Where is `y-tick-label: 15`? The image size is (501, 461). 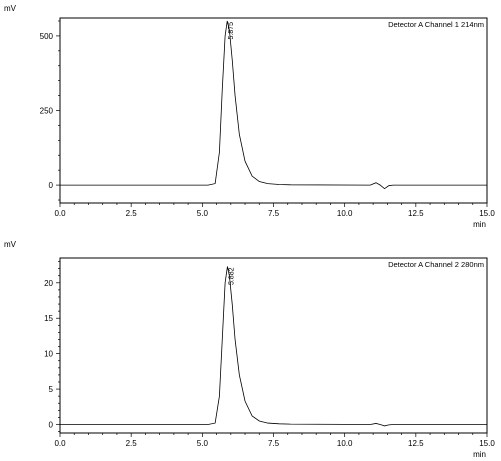
y-tick-label: 15 is located at coordinates (48, 318).